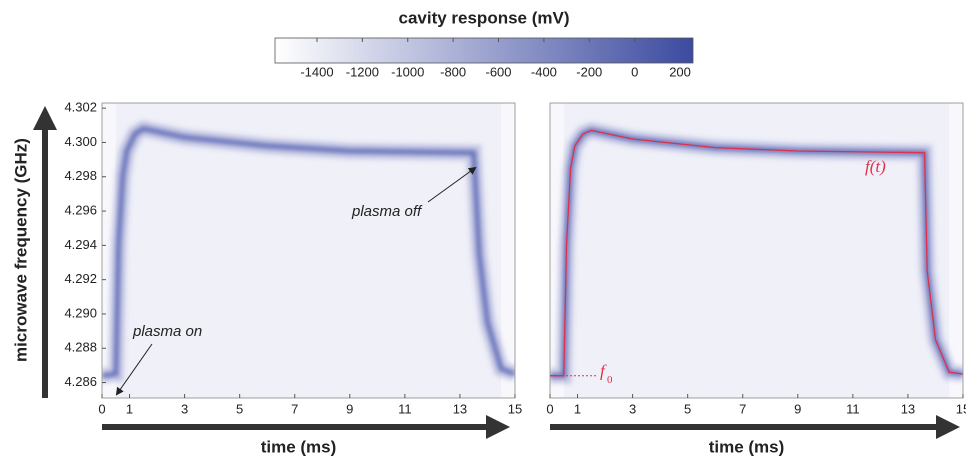 This screenshot has height=458, width=966. What do you see at coordinates (20, 250) in the screenshot?
I see `y-axis-label: microwave frequency (GHz)` at bounding box center [20, 250].